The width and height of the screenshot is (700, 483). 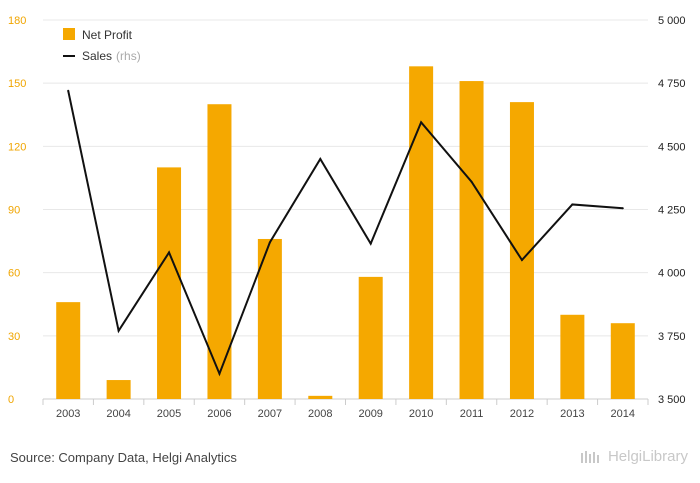 I want to click on brand-logo: HelgiLibrary, so click(x=634, y=456).